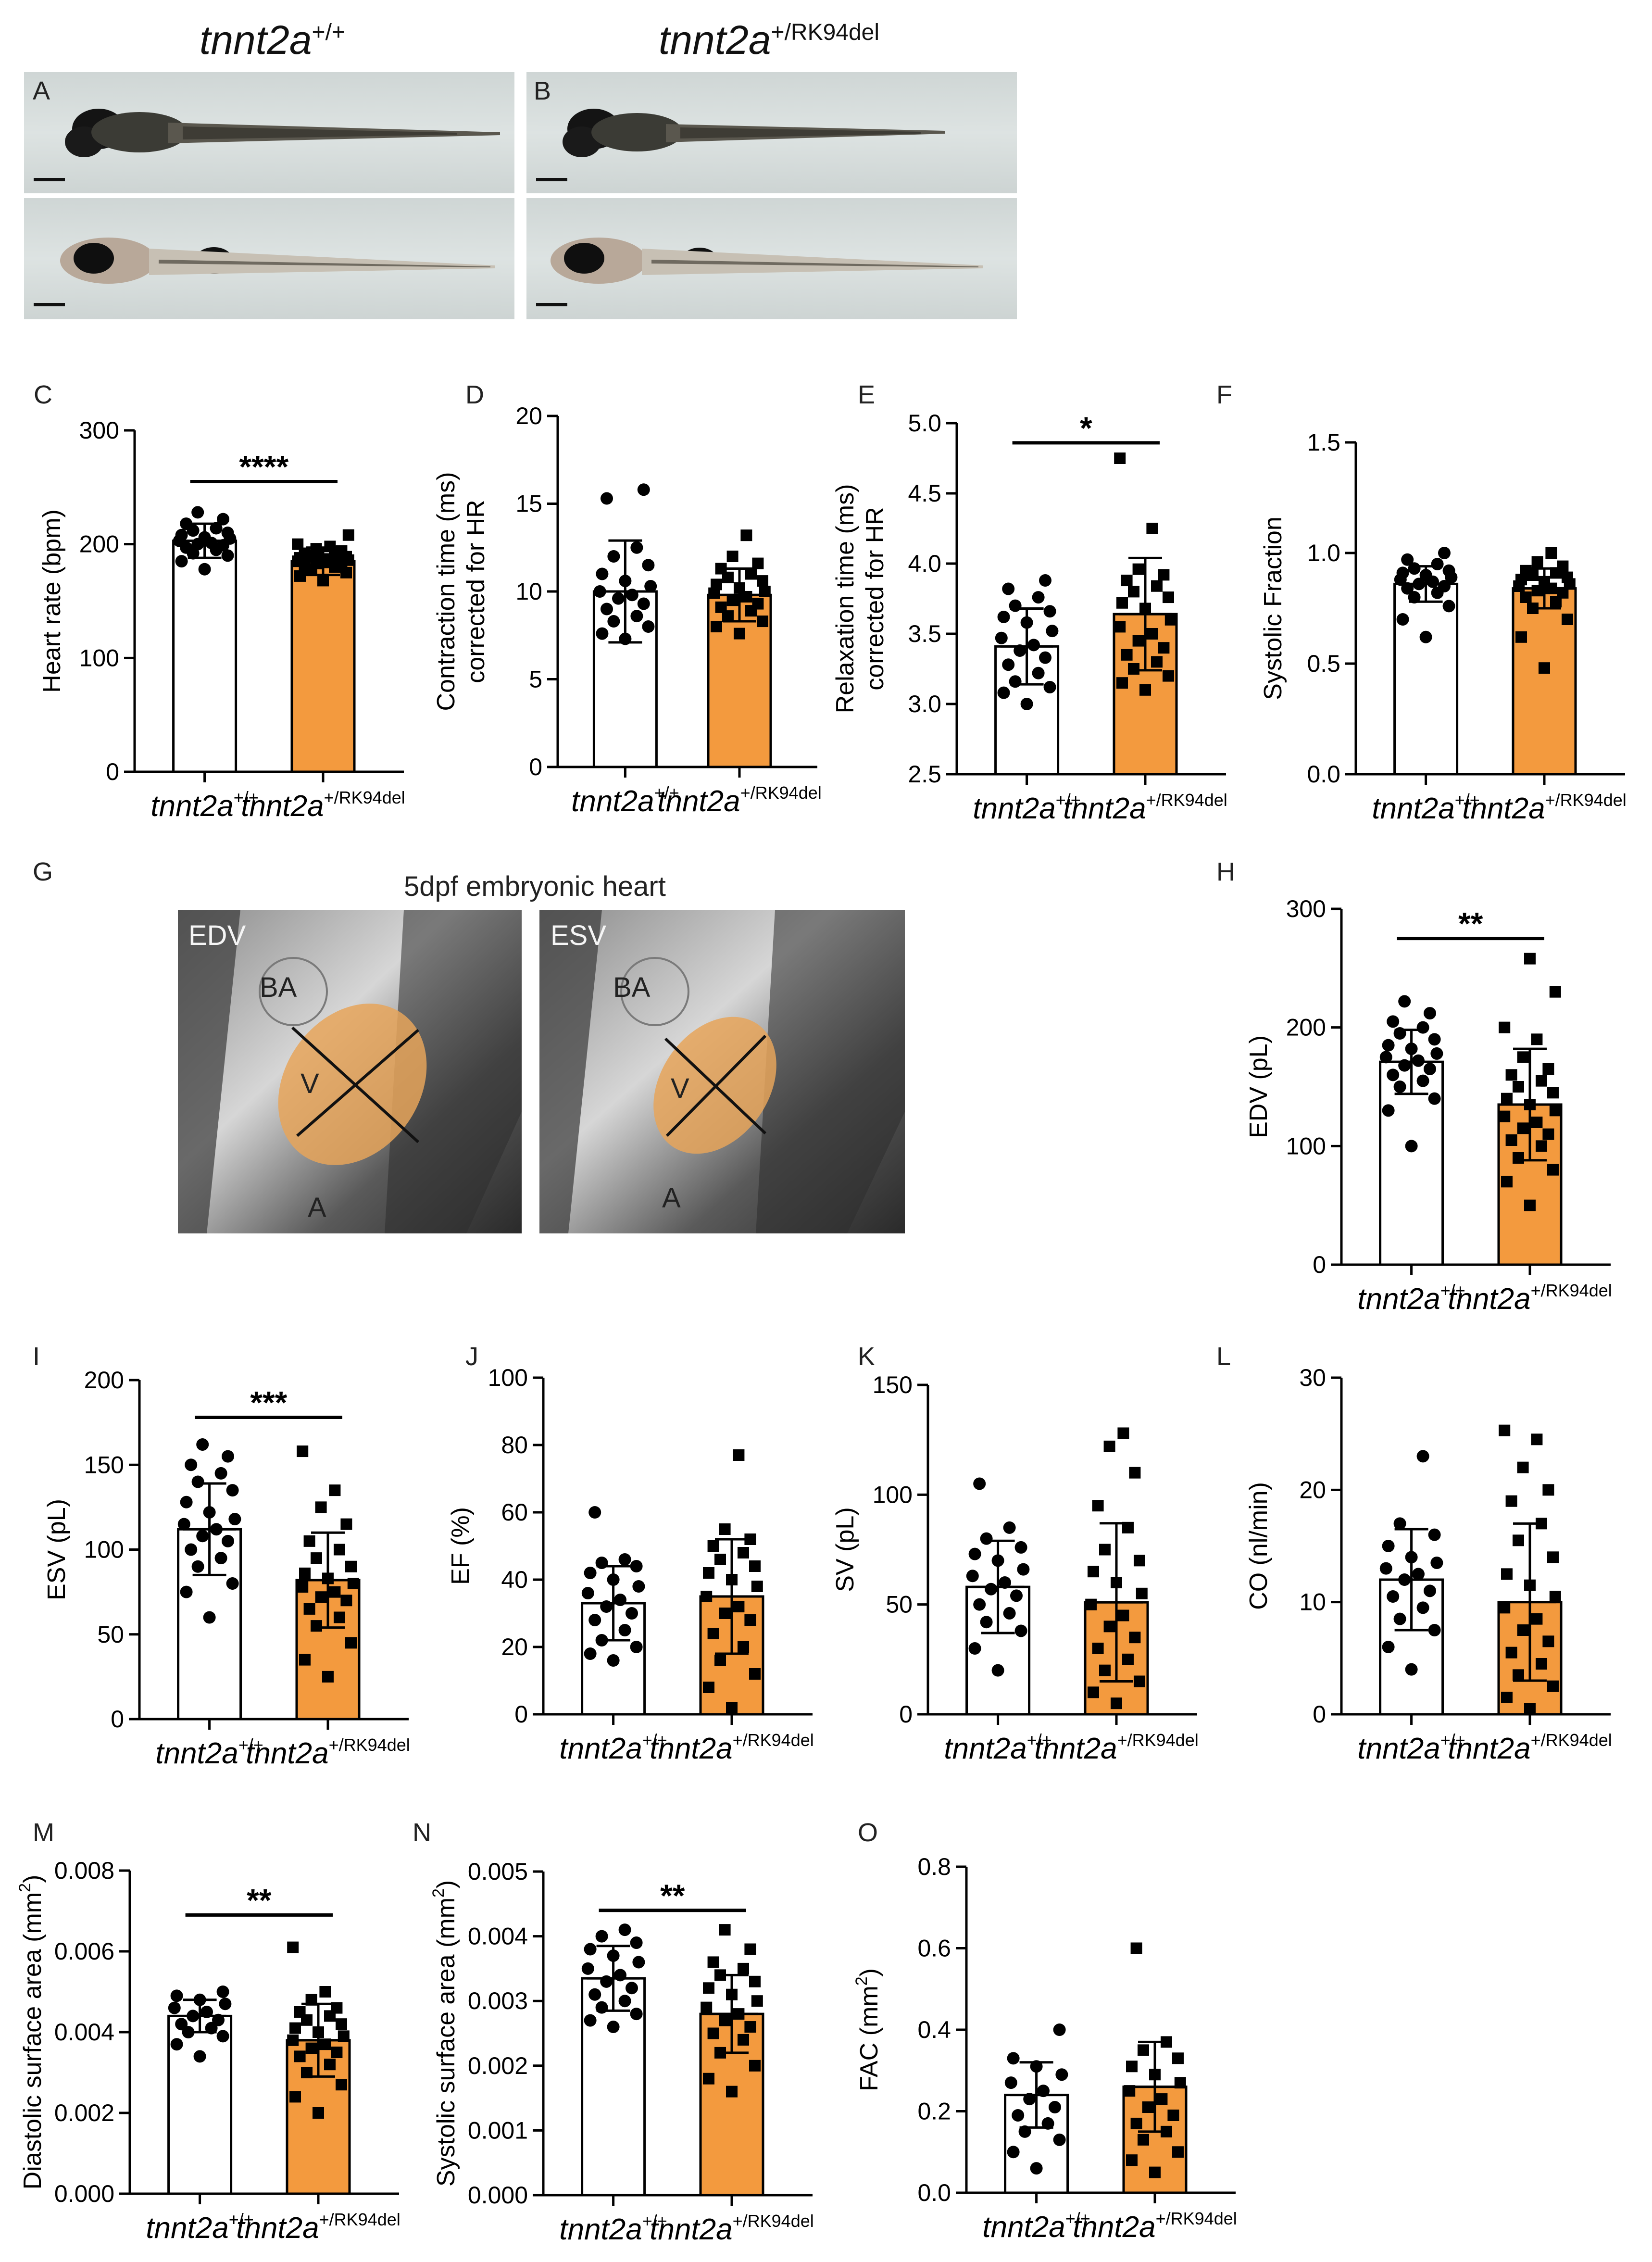 The image size is (1652, 2262). What do you see at coordinates (329, 32) in the screenshot?
I see `header-wt-sup: +/+` at bounding box center [329, 32].